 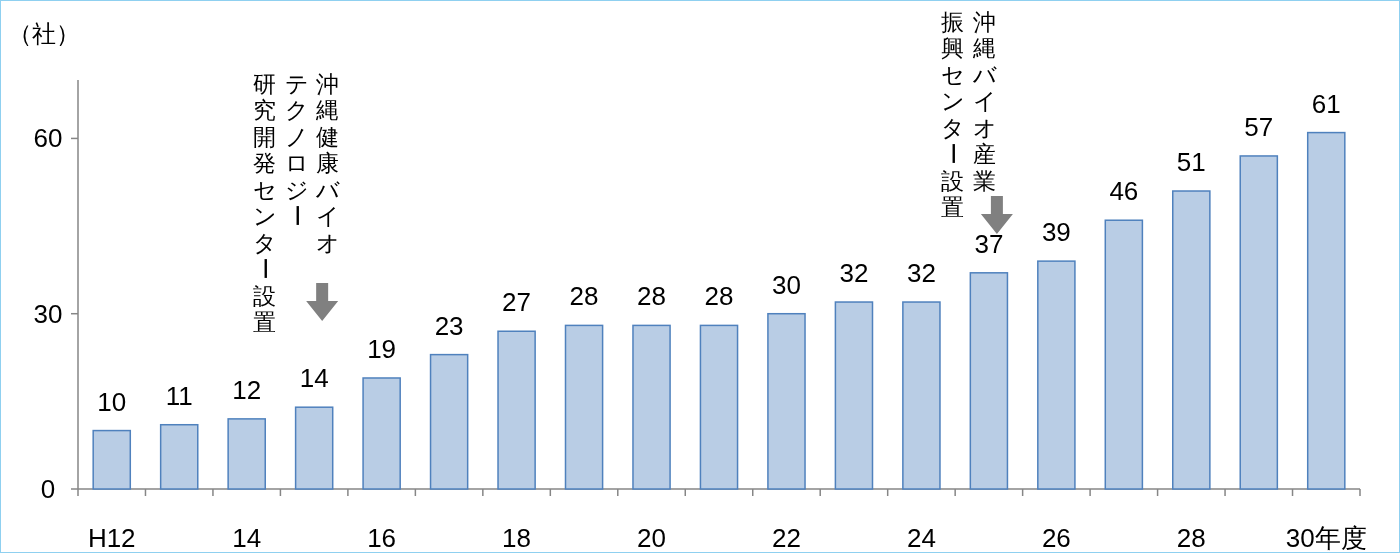 What do you see at coordinates (112, 401) in the screenshot?
I see `data-label: 10` at bounding box center [112, 401].